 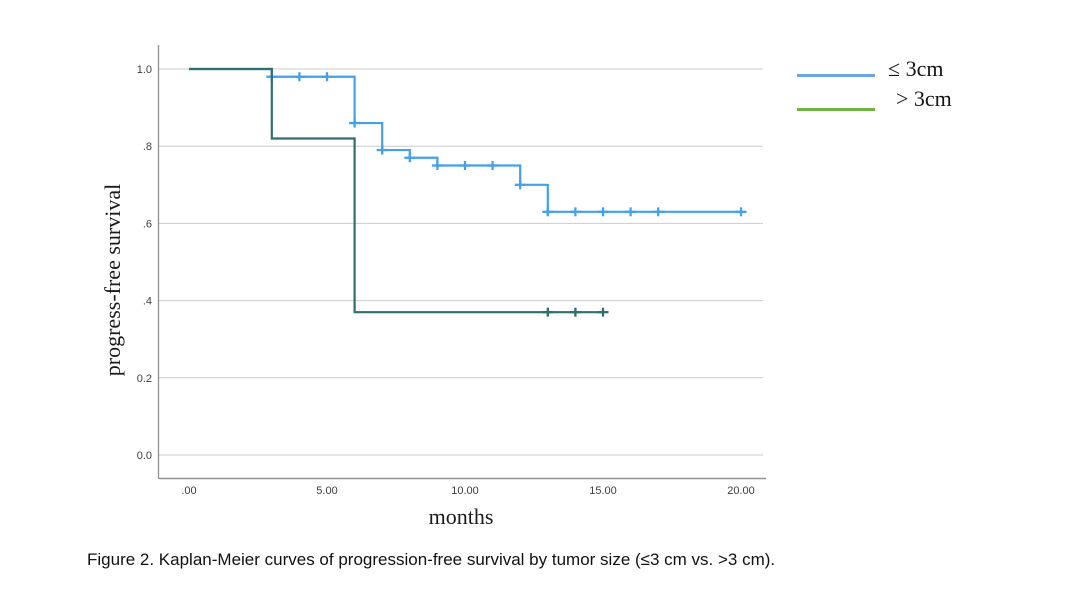 What do you see at coordinates (144, 456) in the screenshot?
I see `y-tick-label: 0.0` at bounding box center [144, 456].